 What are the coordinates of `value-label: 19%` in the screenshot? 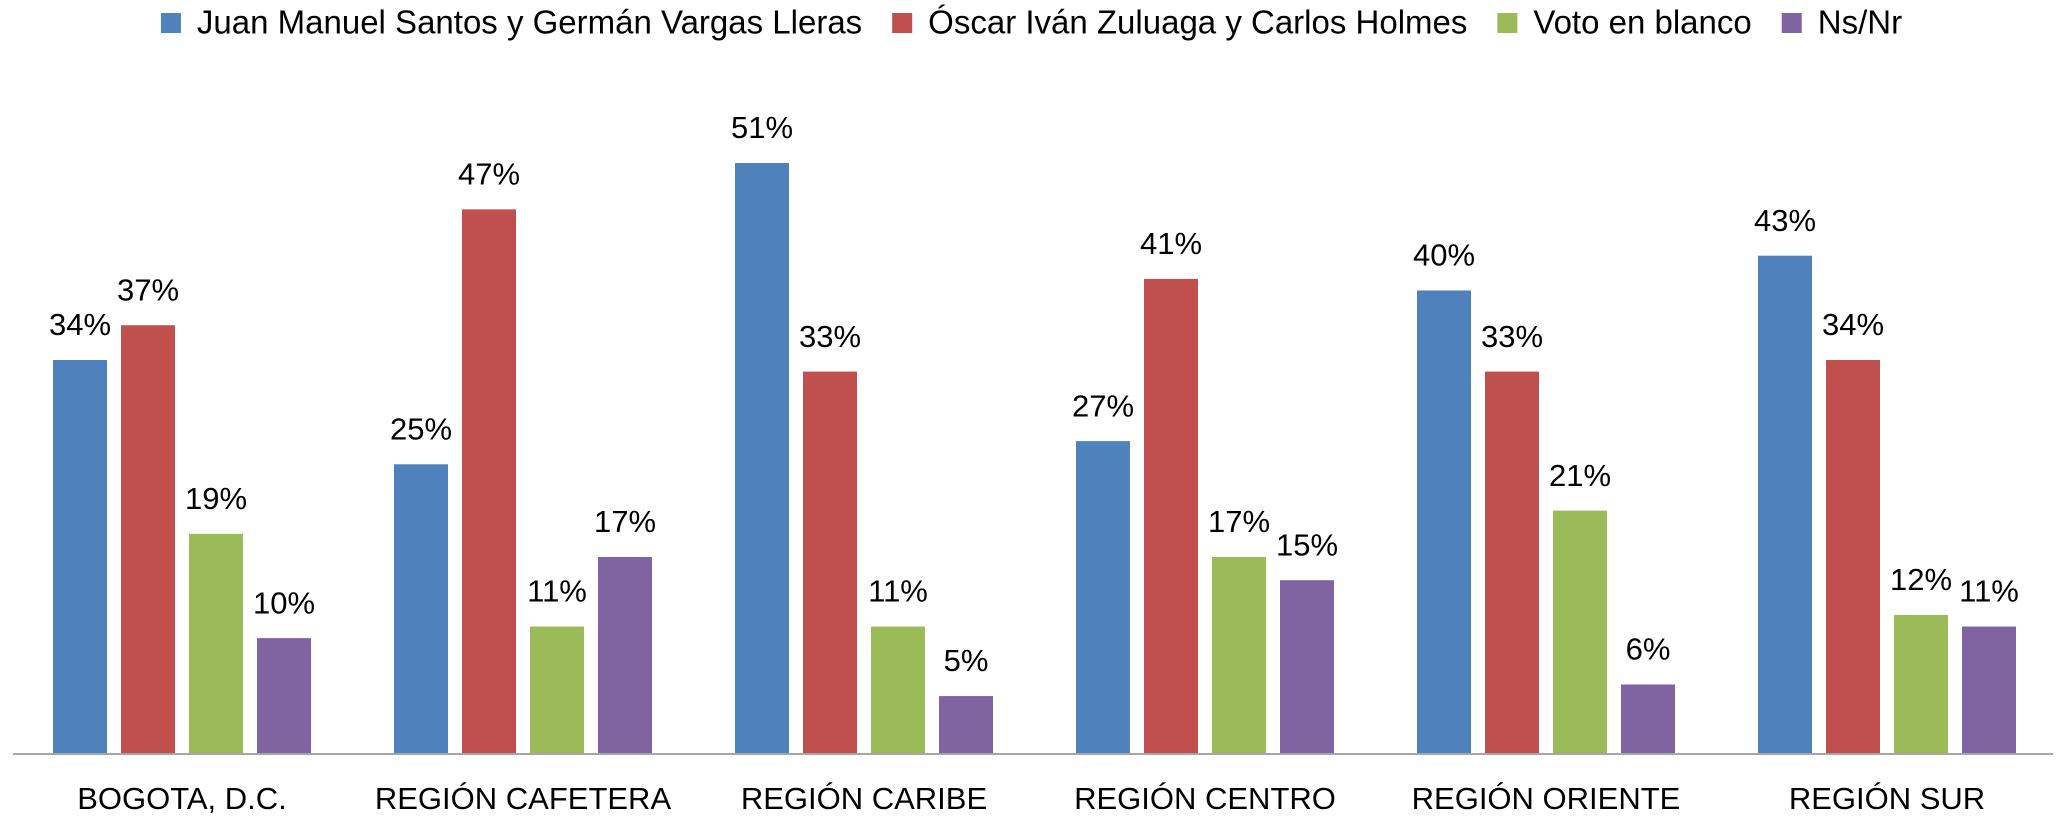 It's located at (216, 498).